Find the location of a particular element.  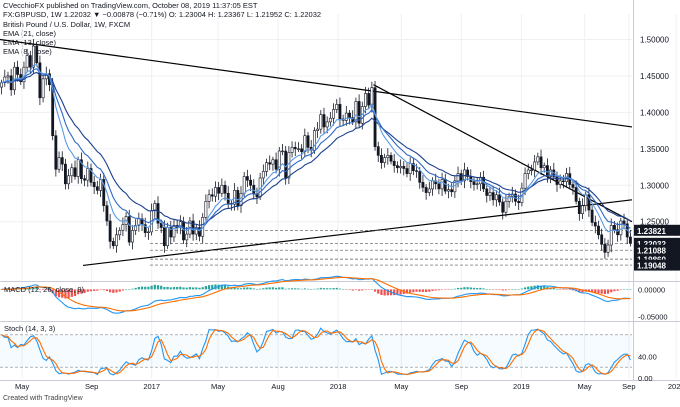

price-tag-bg is located at coordinates (657, 243).